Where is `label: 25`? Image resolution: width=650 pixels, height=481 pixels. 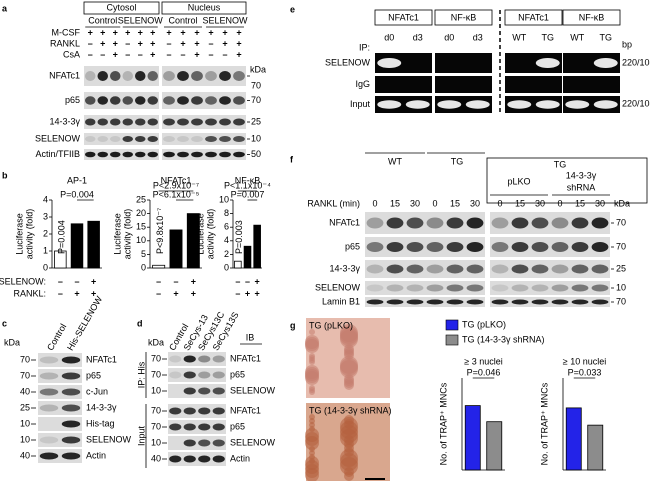 label: 25 is located at coordinates (621, 268).